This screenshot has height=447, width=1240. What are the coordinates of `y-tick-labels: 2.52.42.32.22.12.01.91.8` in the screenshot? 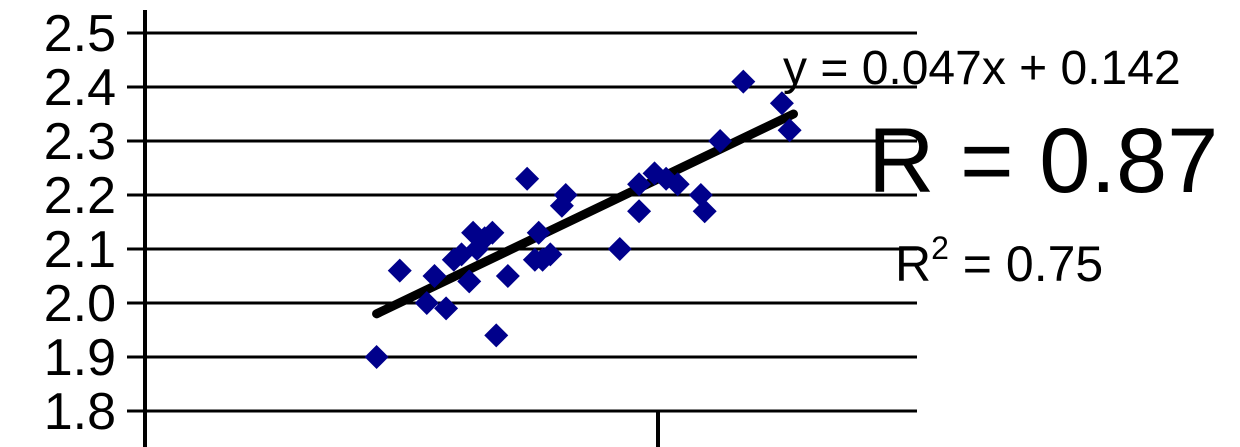 It's located at (80, 223).